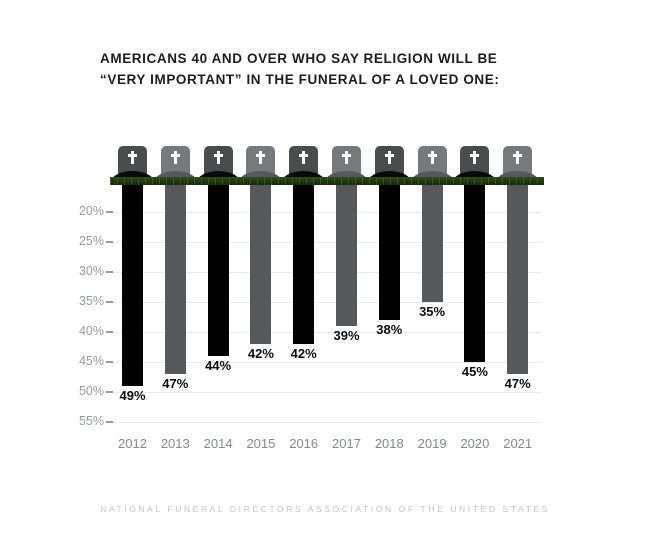 Image resolution: width=650 pixels, height=545 pixels. I want to click on y-tick-label-25: 25%, so click(91, 241).